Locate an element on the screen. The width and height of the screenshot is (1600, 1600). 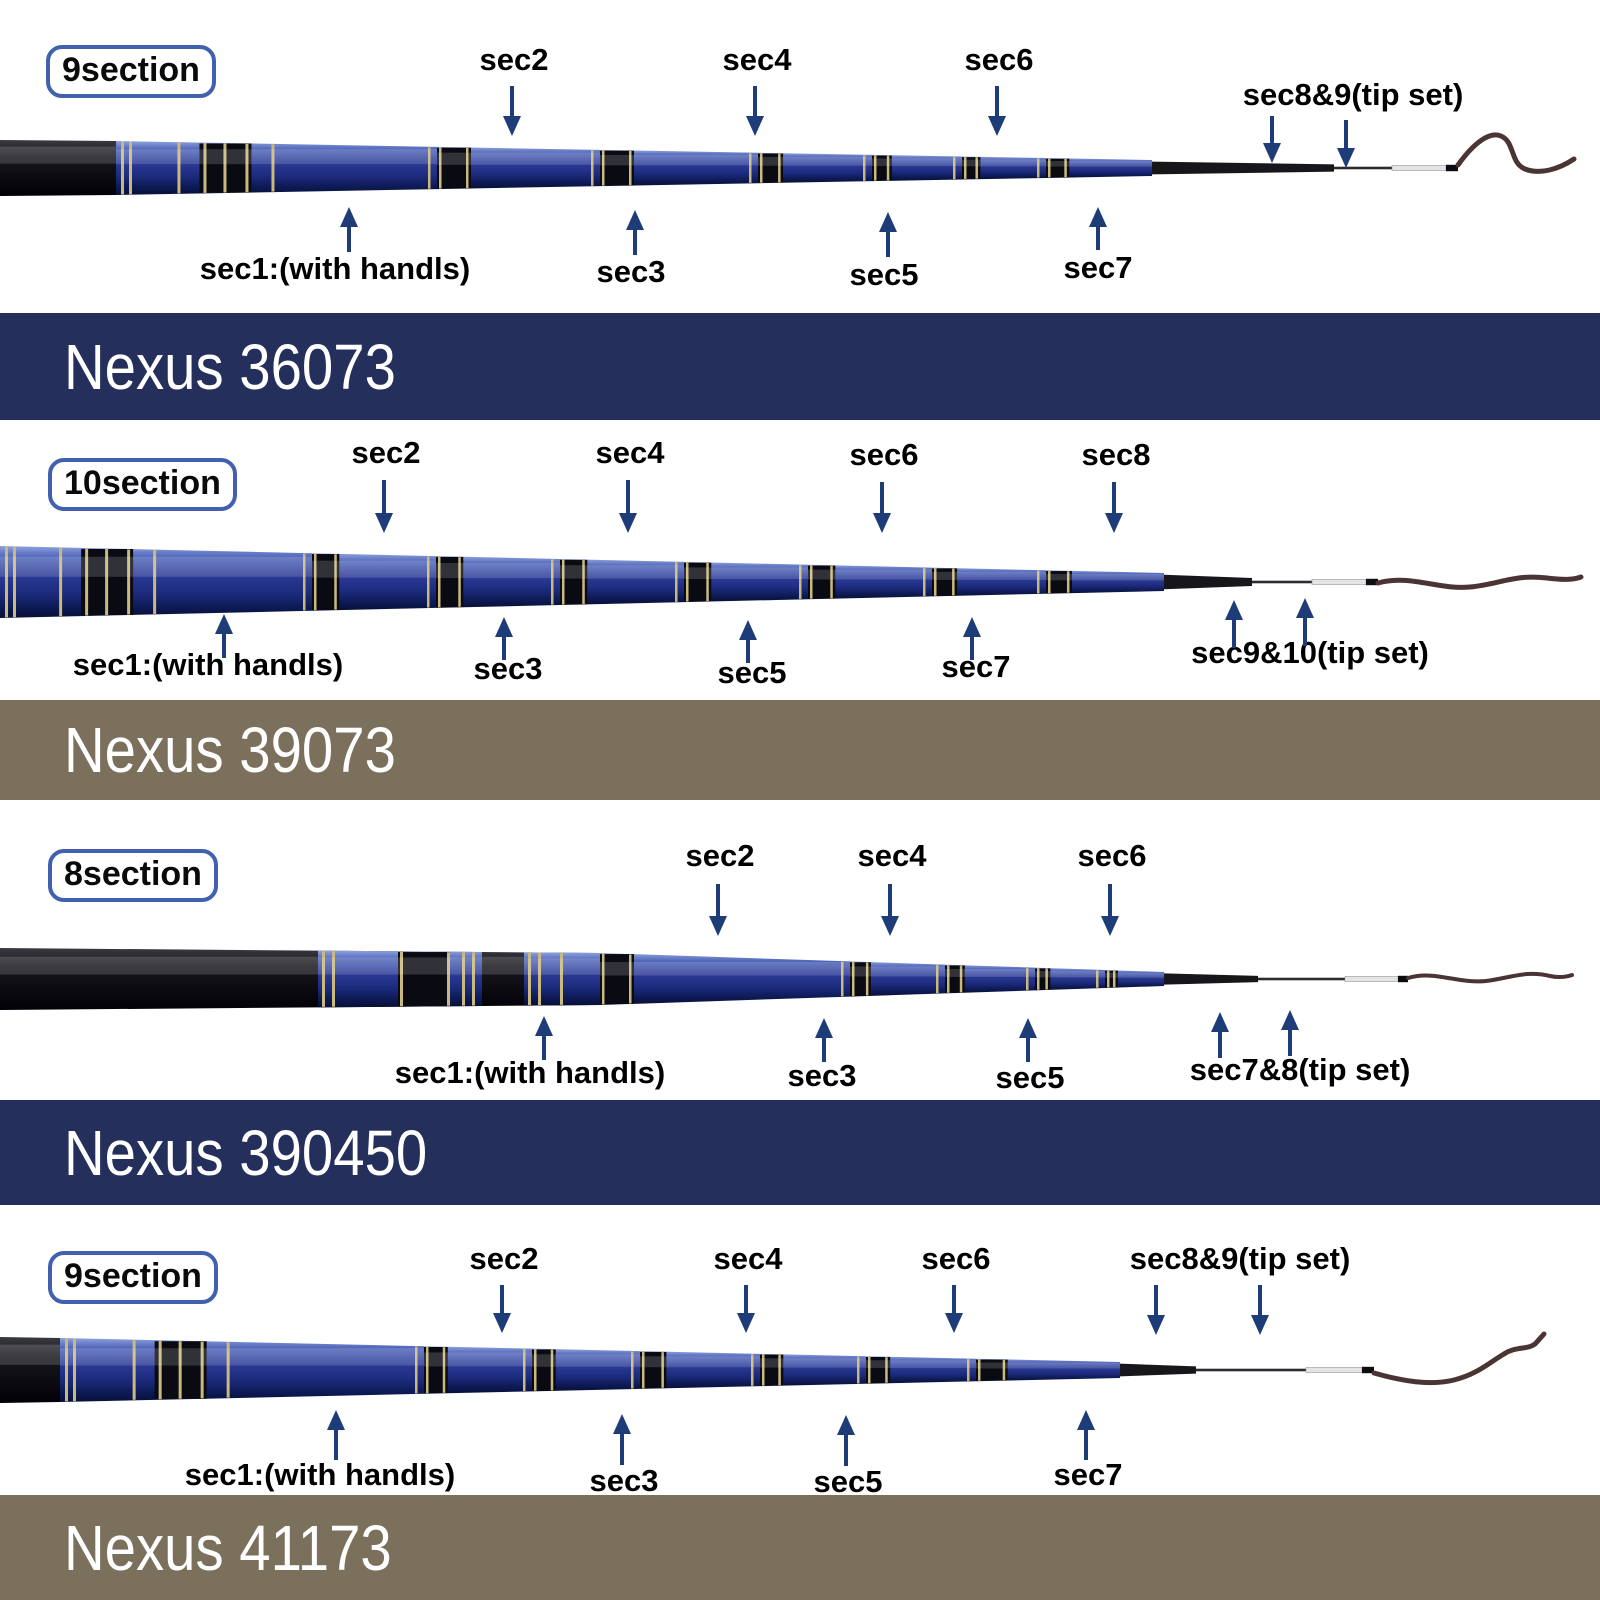
arrow-p2-sec10 is located at coordinates (1305, 631).